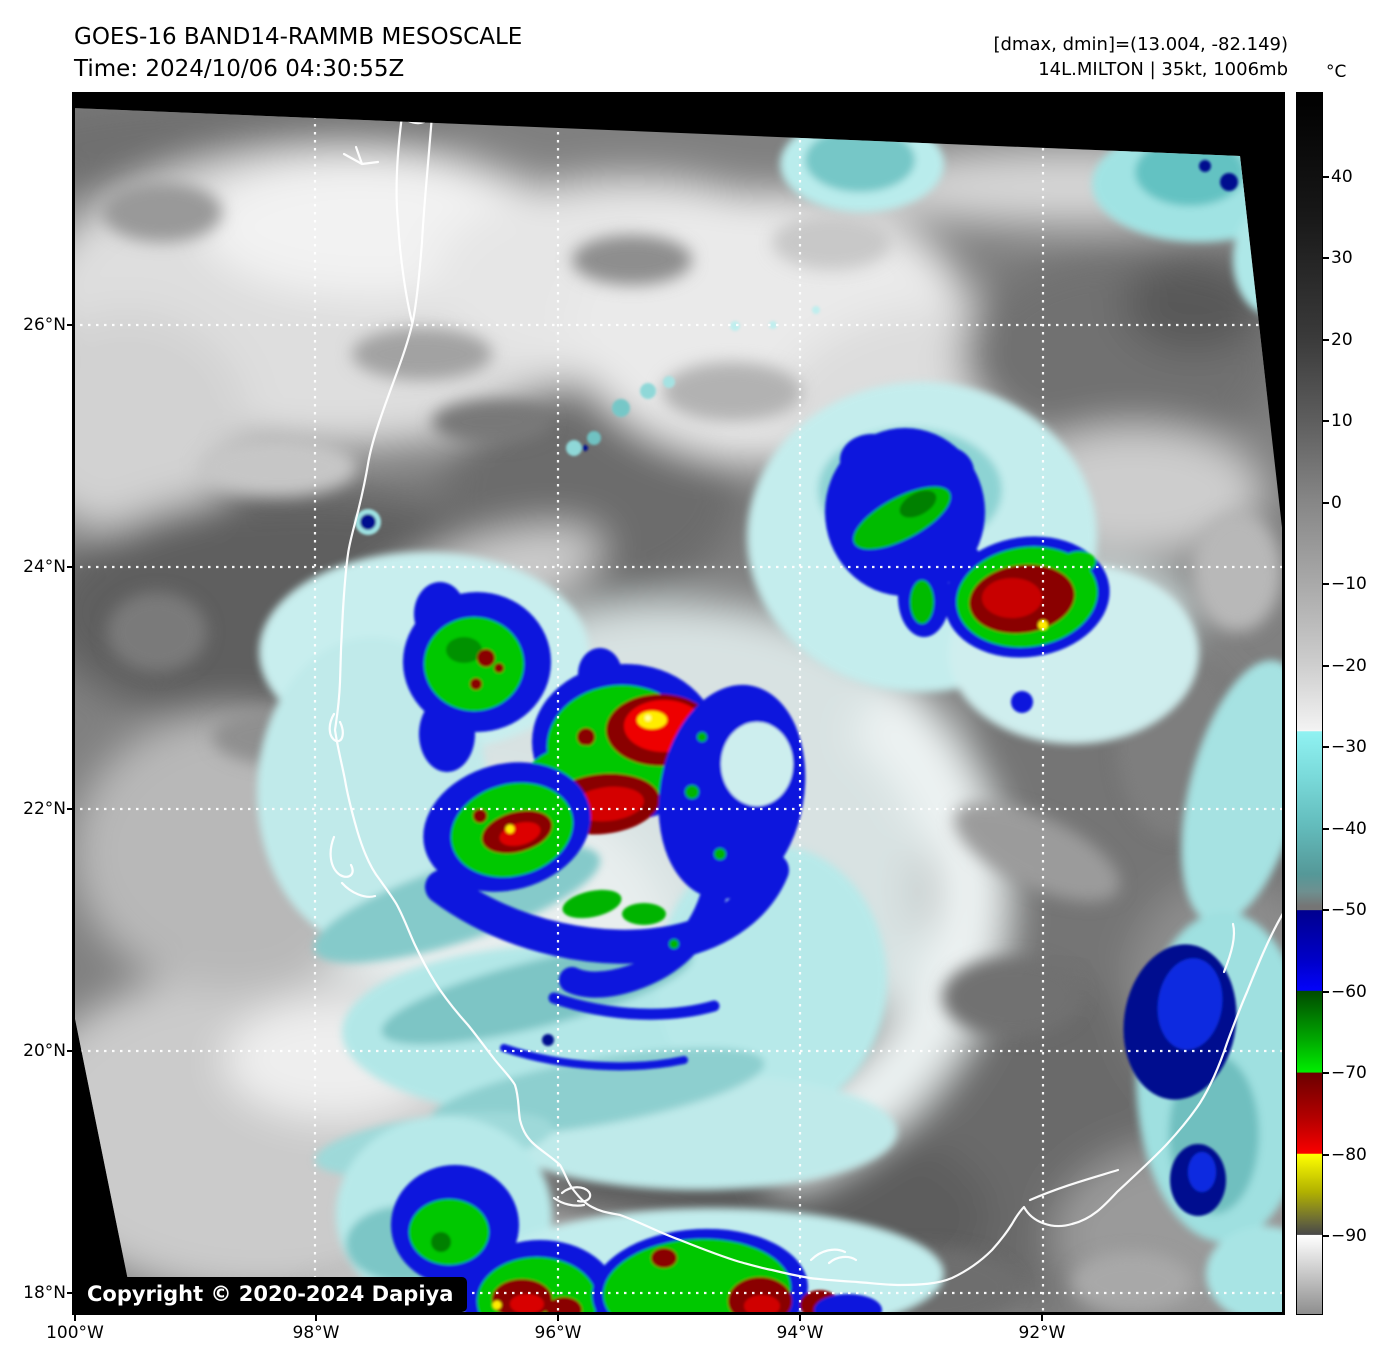 The image size is (1390, 1359). I want to click on colorbar-unit-label: °C, so click(1336, 72).